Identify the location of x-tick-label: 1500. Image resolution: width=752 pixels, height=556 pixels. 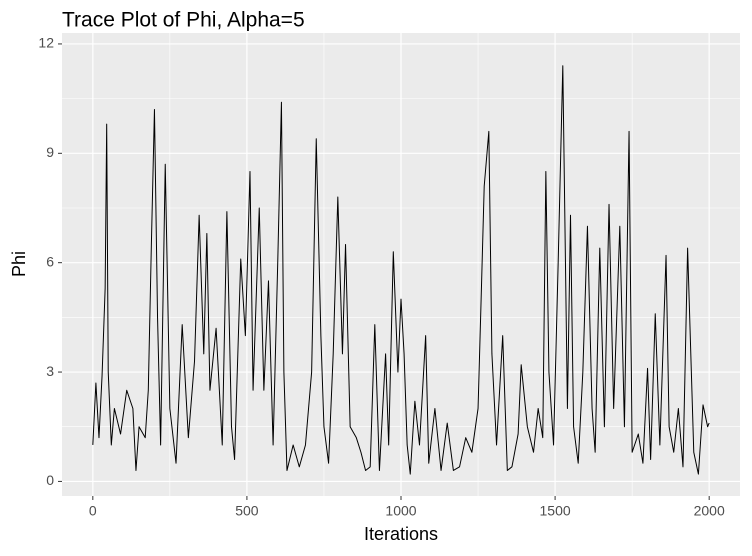
(555, 511).